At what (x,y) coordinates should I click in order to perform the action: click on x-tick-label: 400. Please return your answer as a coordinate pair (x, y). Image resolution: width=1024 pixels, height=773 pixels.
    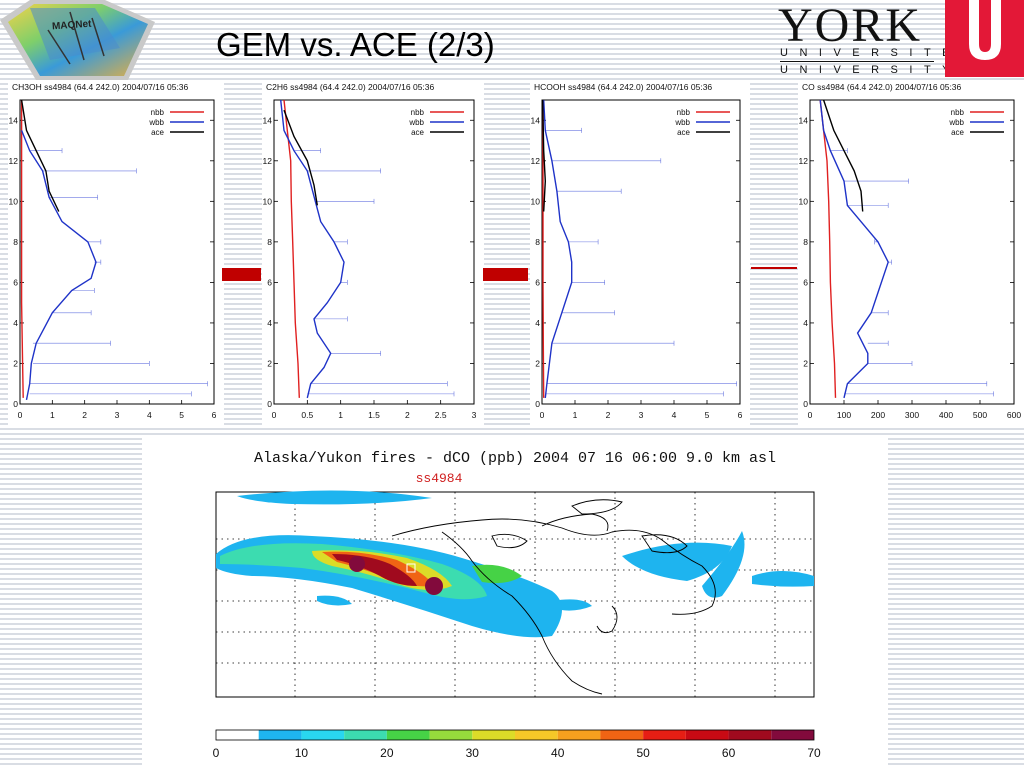
    Looking at the image, I should click on (946, 415).